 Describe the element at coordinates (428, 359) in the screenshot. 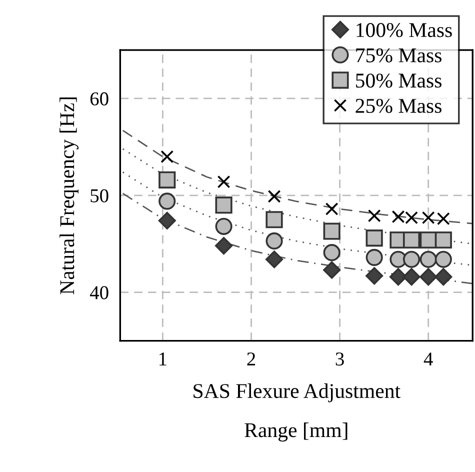

I see `x-tick-label: 4` at that location.